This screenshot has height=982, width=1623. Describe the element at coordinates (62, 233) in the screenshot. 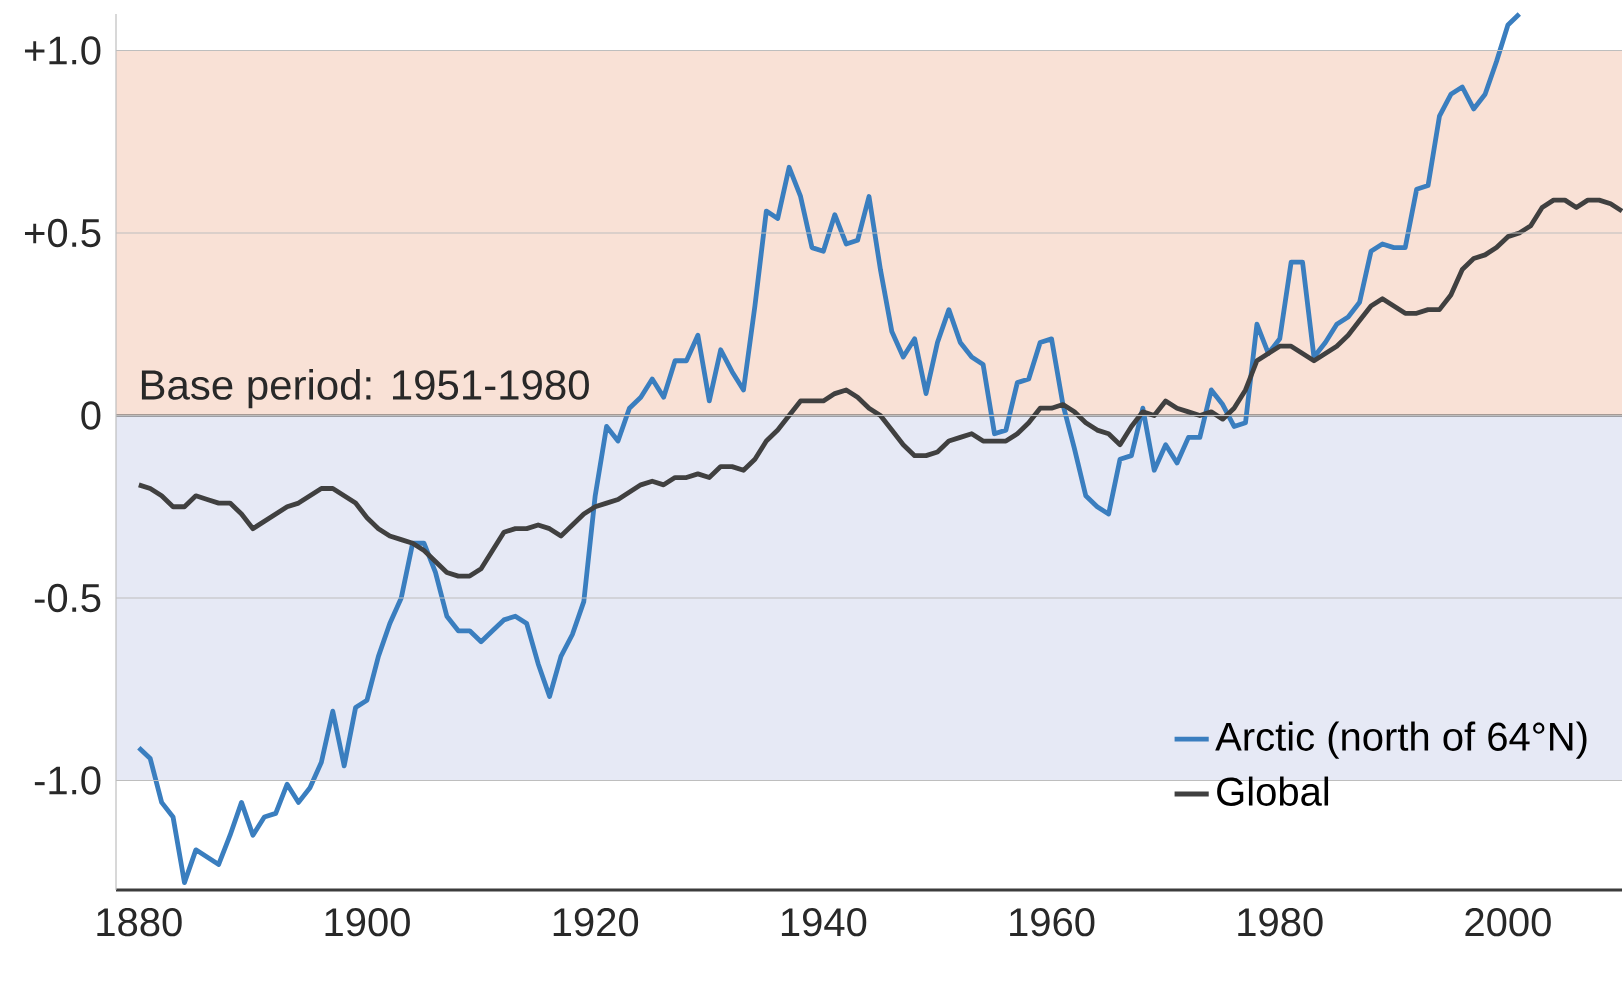

I see `y-tick-label: +0.5` at that location.